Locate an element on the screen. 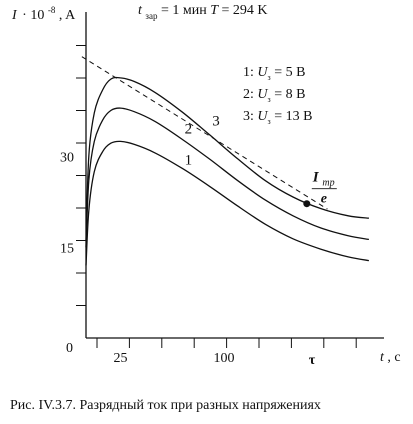  x-tick-label: 100 is located at coordinates (224, 358).